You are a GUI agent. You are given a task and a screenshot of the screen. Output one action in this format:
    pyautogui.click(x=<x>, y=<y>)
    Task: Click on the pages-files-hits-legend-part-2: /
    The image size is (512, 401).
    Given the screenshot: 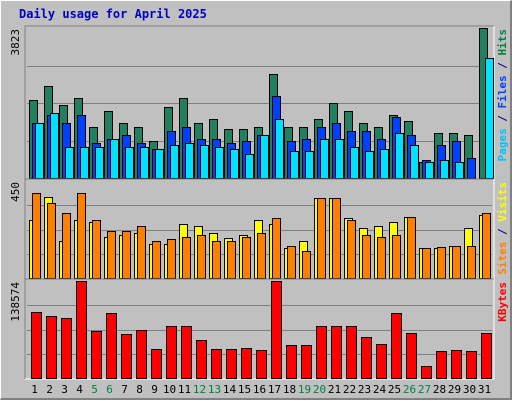 What is the action you would take?
    pyautogui.click(x=502, y=119)
    